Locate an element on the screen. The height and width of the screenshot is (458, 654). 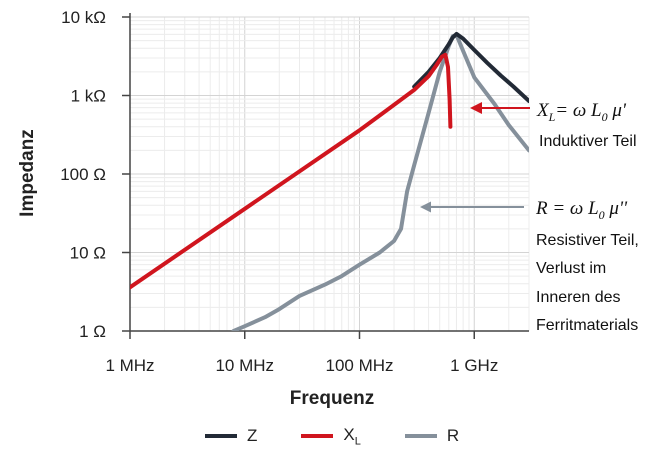
y-tick-label: 1 kΩ is located at coordinates (88, 96).